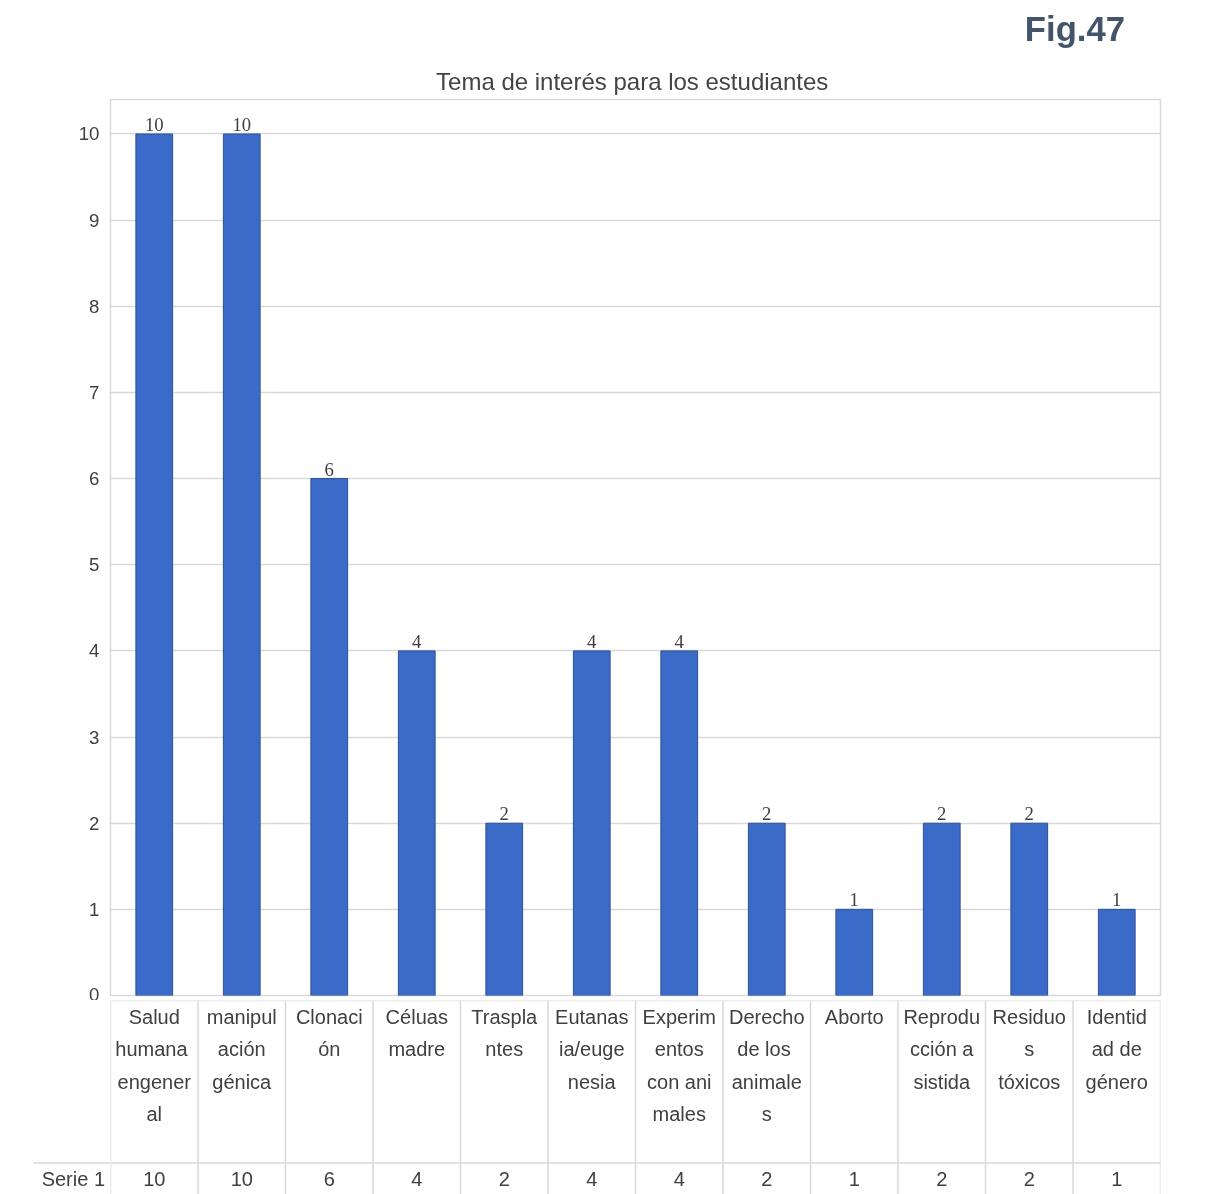 The height and width of the screenshot is (1194, 1228). I want to click on x-tick-label: Eutanasia/eugenesia, so click(592, 1049).